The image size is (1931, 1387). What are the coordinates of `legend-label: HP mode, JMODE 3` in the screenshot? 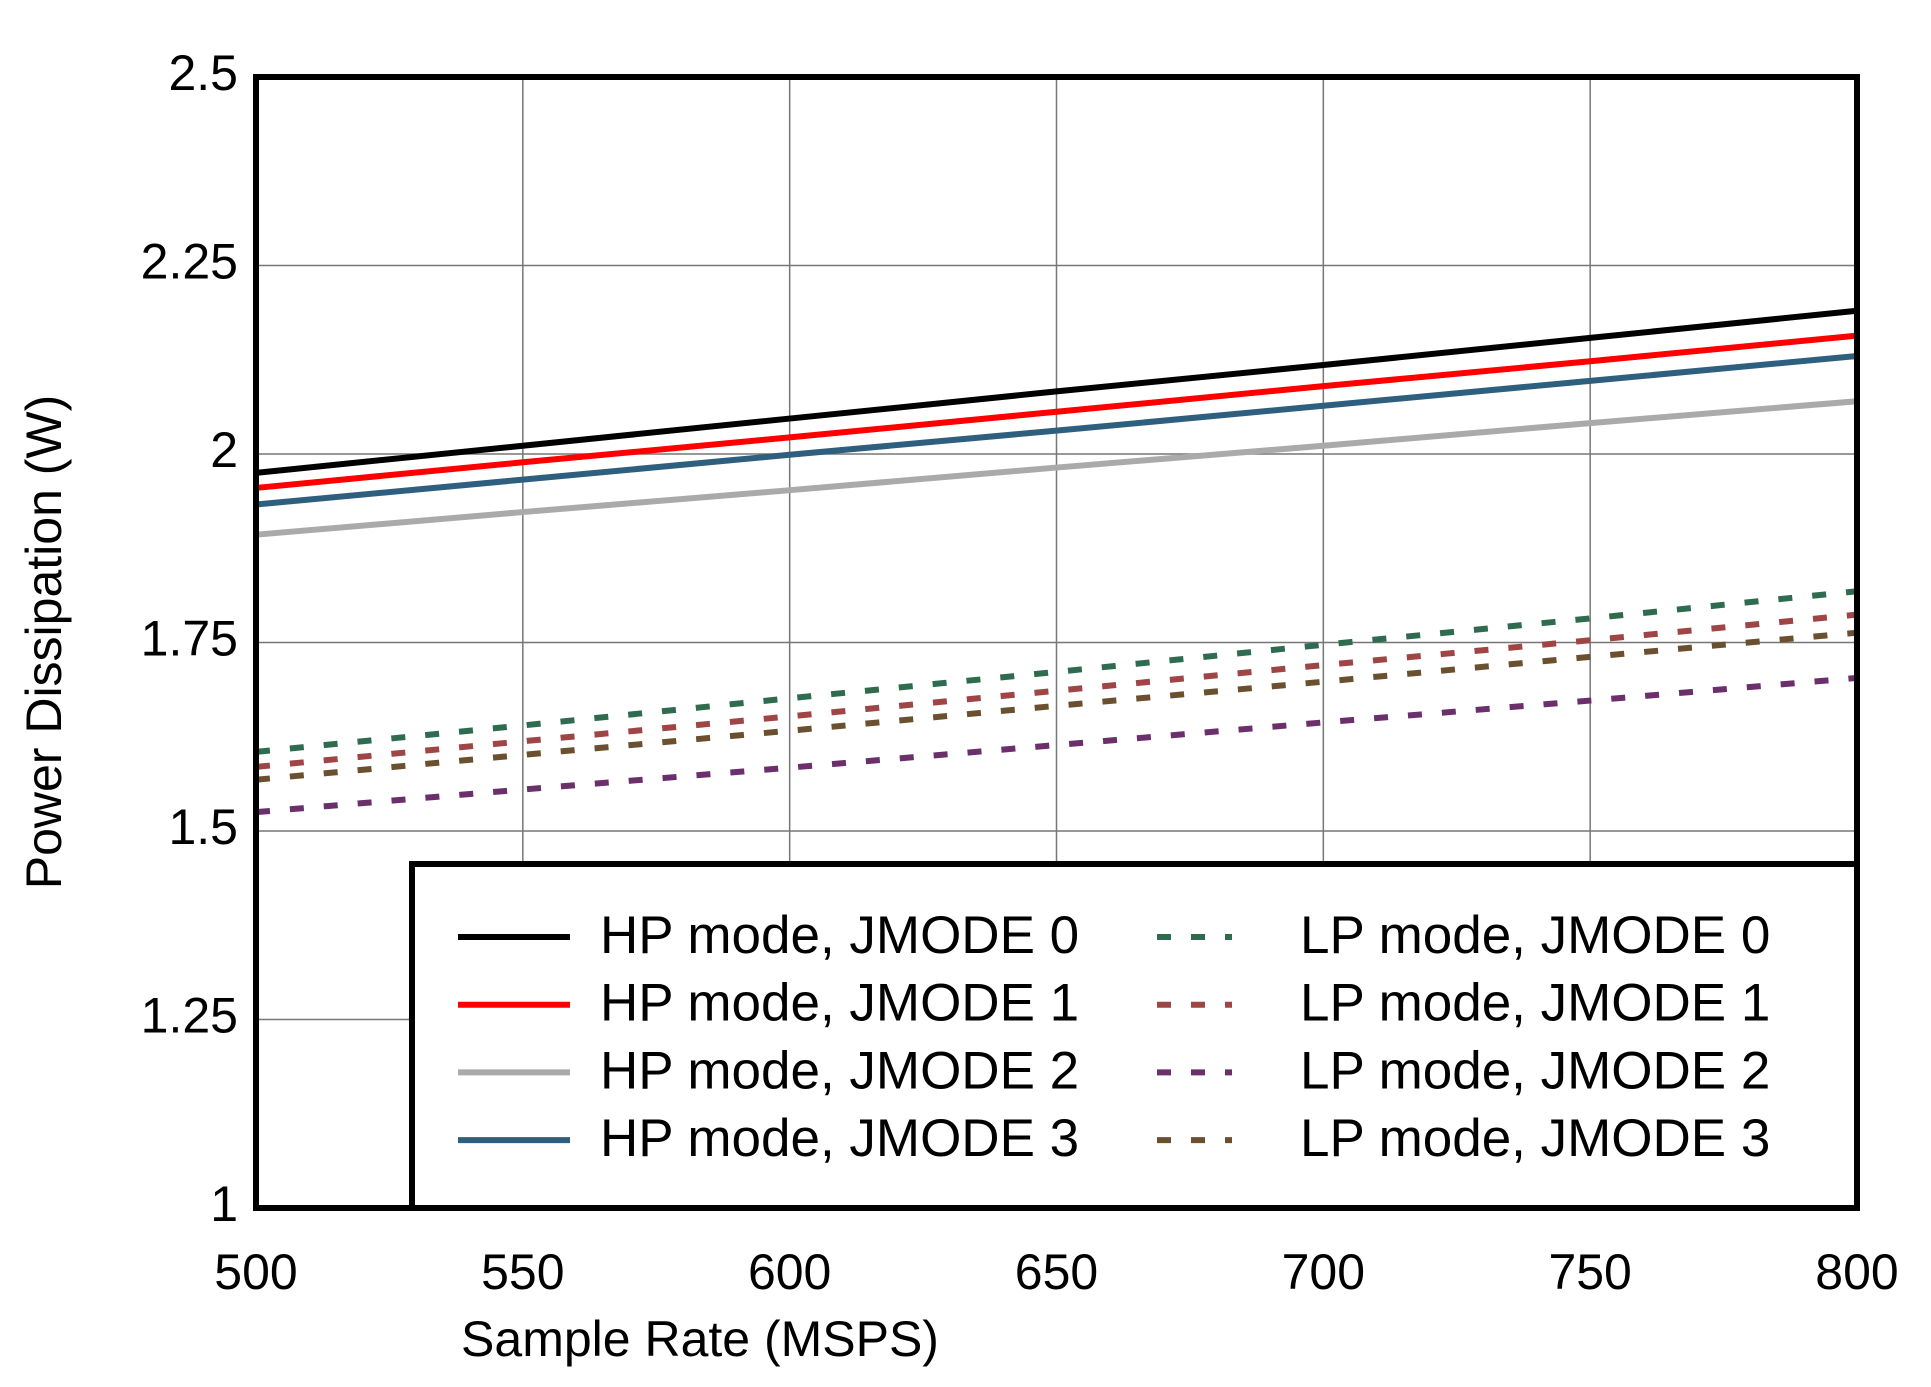 It's located at (839, 1138).